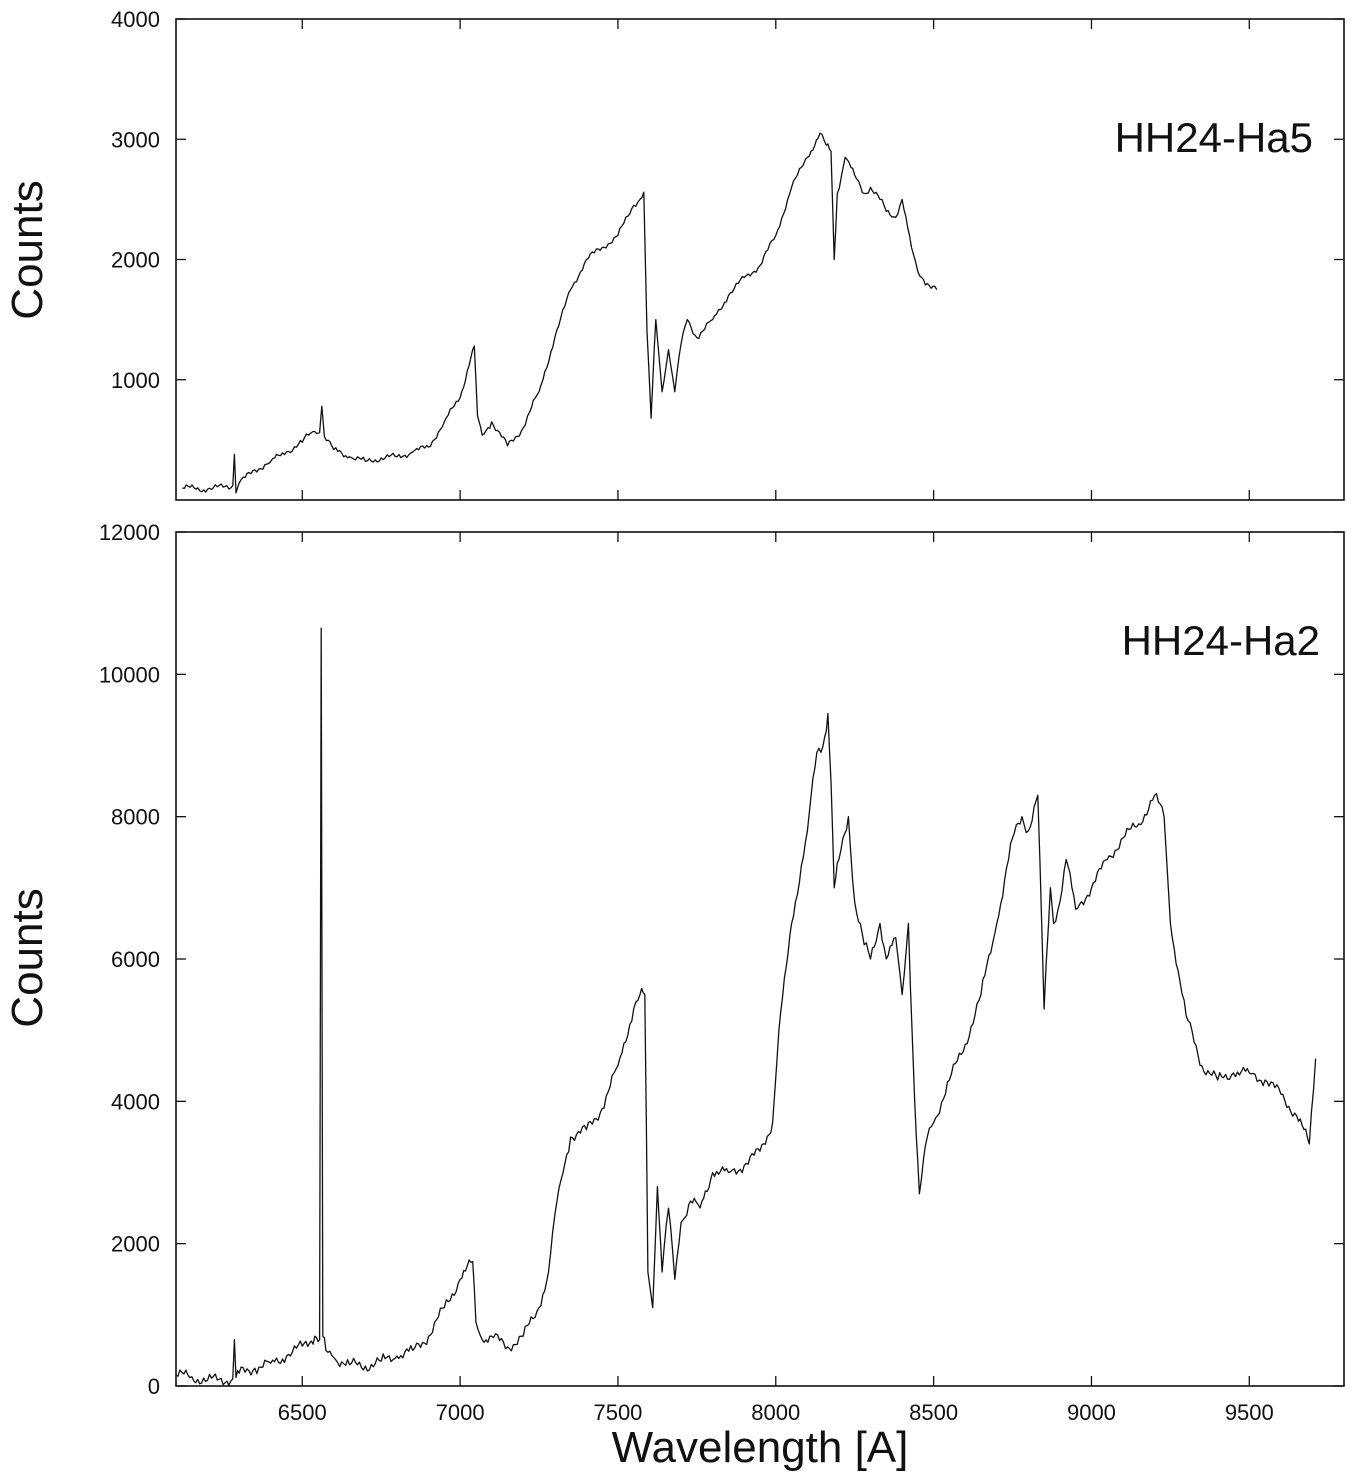 The height and width of the screenshot is (1478, 1354). I want to click on y-tick-label: 6000, so click(135, 959).